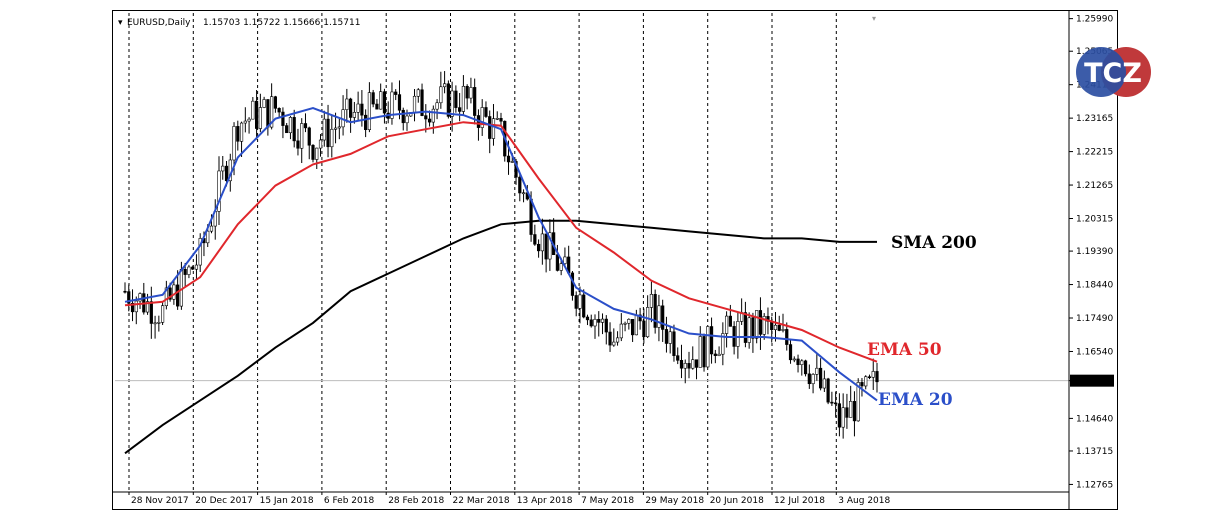 Image resolution: width=1210 pixels, height=518 pixels. What do you see at coordinates (120, 23) in the screenshot?
I see `chart-menu-icon: ▾` at bounding box center [120, 23].